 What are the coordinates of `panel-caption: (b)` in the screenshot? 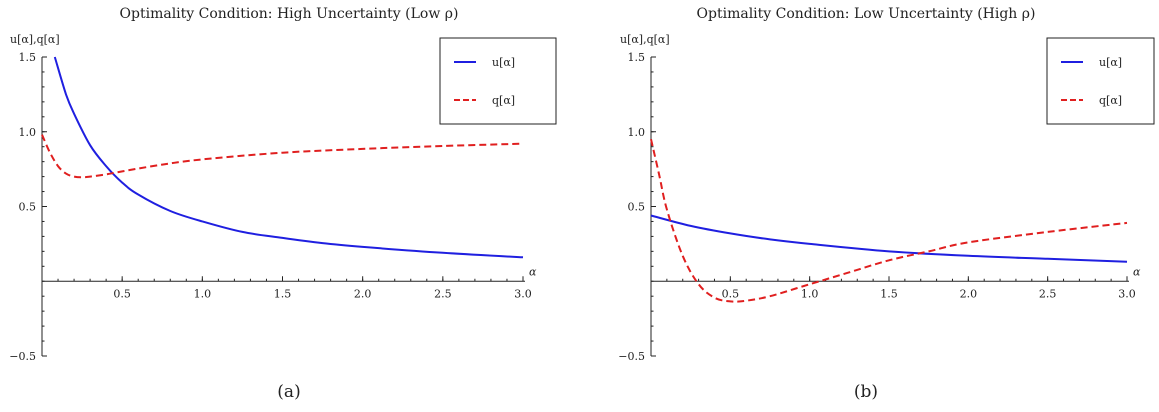 It's located at (866, 392).